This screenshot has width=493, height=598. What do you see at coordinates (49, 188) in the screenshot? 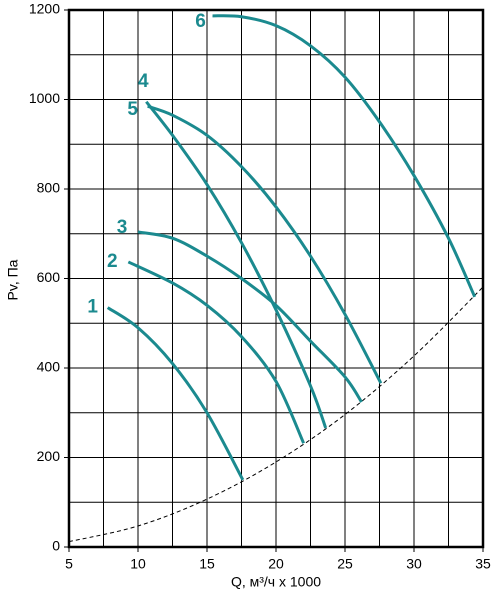
I see `y-tick-label: 800` at bounding box center [49, 188].